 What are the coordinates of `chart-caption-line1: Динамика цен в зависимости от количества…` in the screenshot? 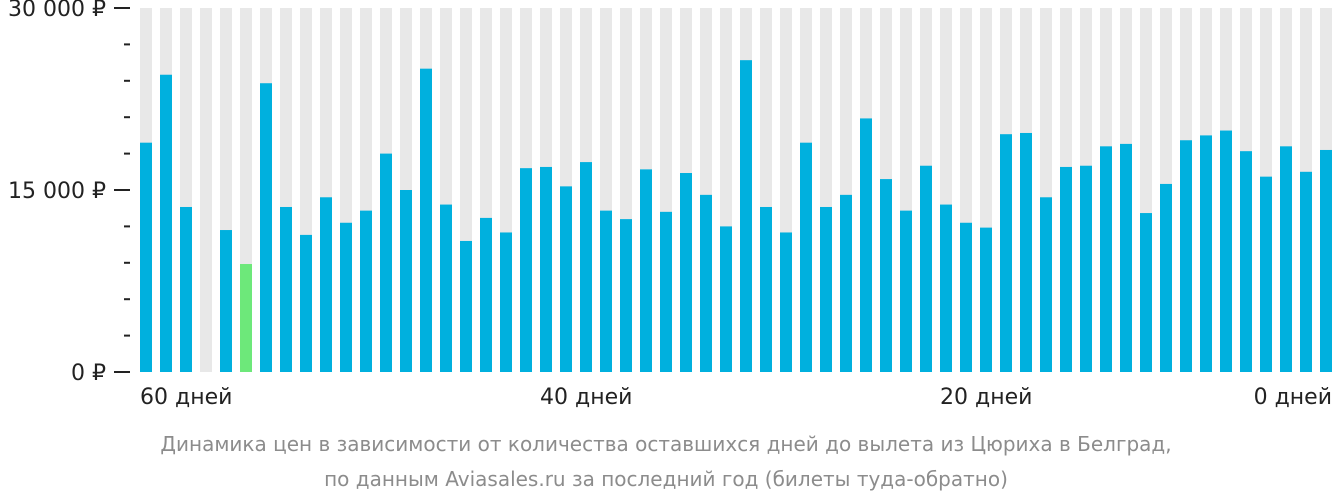 It's located at (666, 444).